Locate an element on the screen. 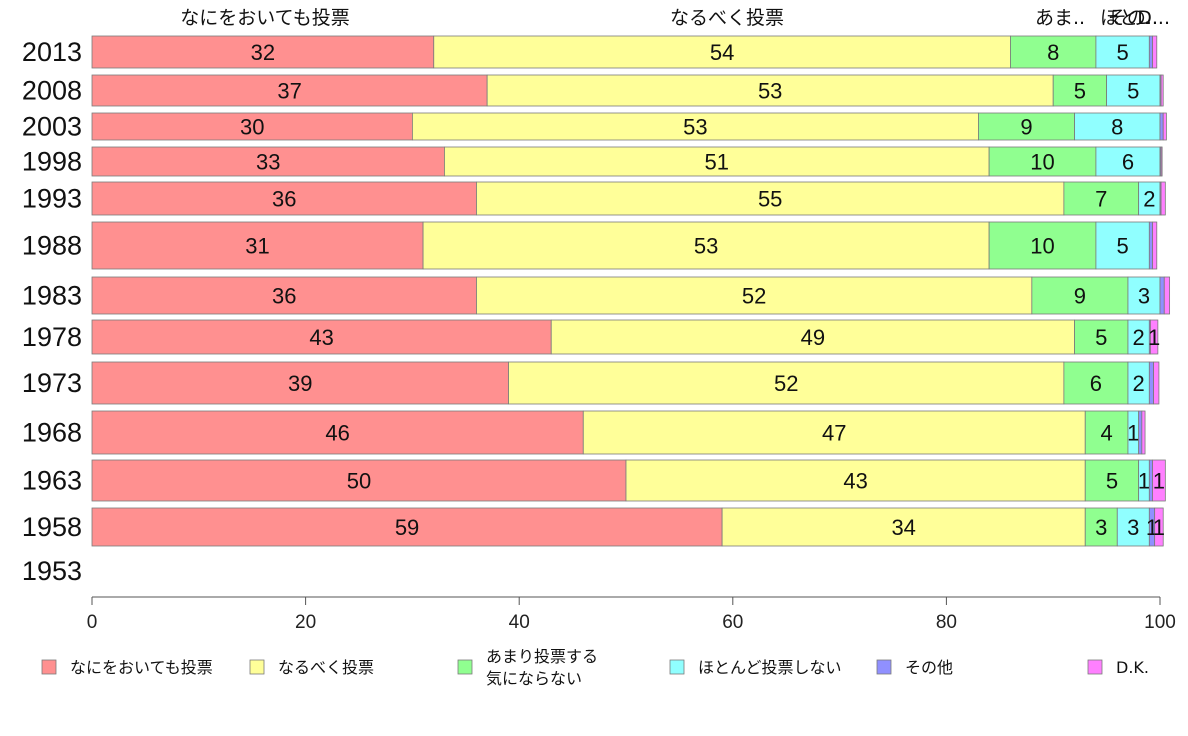 Image resolution: width=1188 pixels, height=736 pixels. bar-value-label: 54 is located at coordinates (722, 52).